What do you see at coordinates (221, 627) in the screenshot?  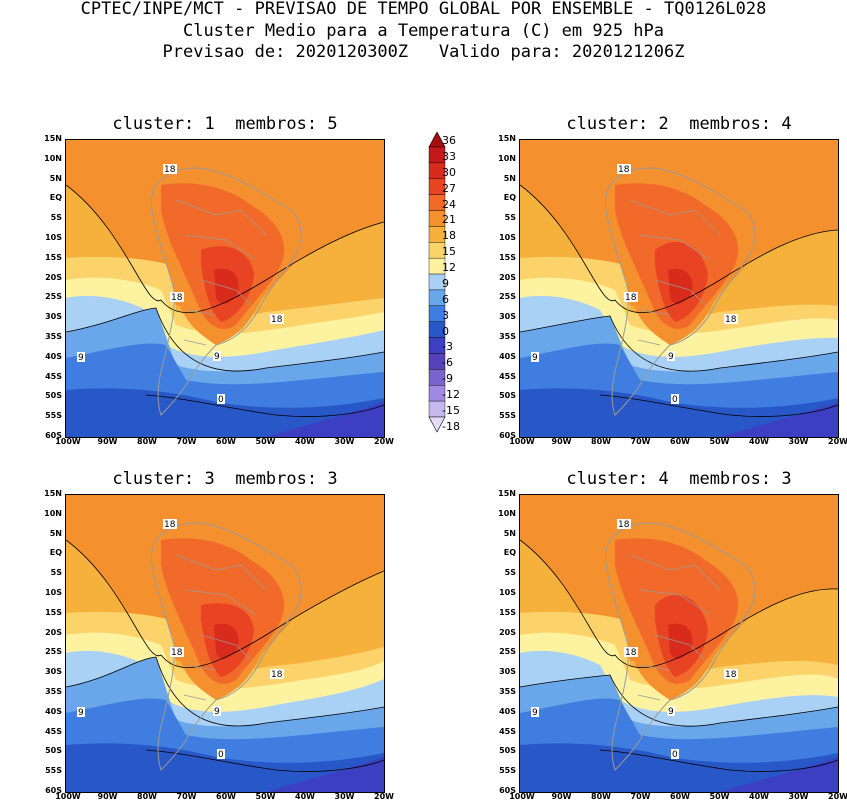 I see `country-borders` at bounding box center [221, 627].